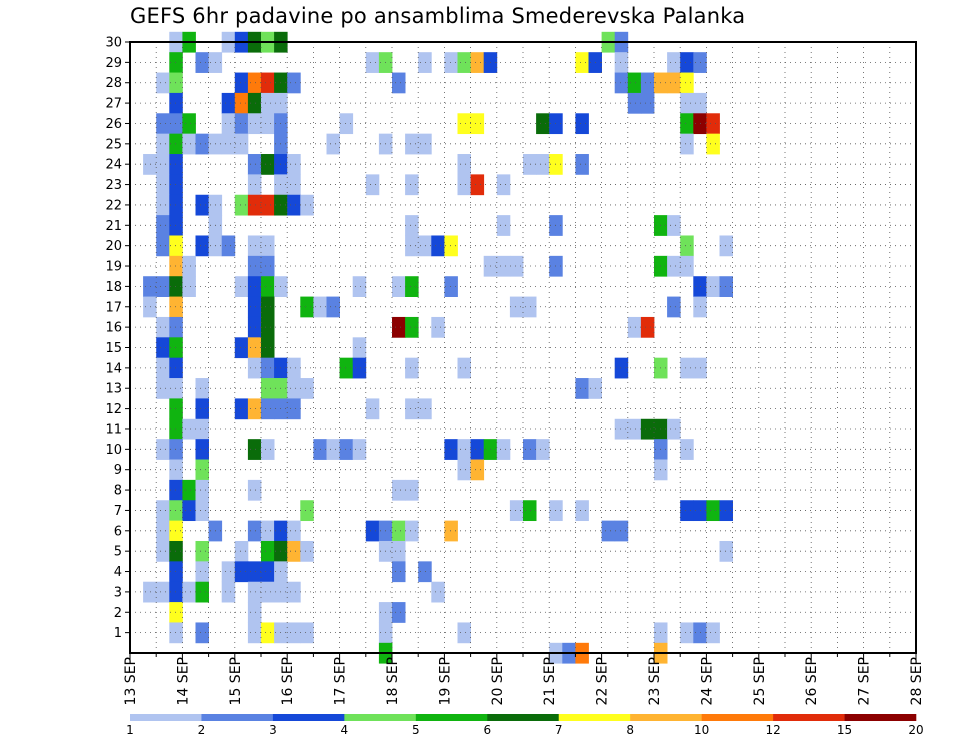  Describe the element at coordinates (865, 681) in the screenshot. I see `x-tick-label: 27 SEP` at that location.